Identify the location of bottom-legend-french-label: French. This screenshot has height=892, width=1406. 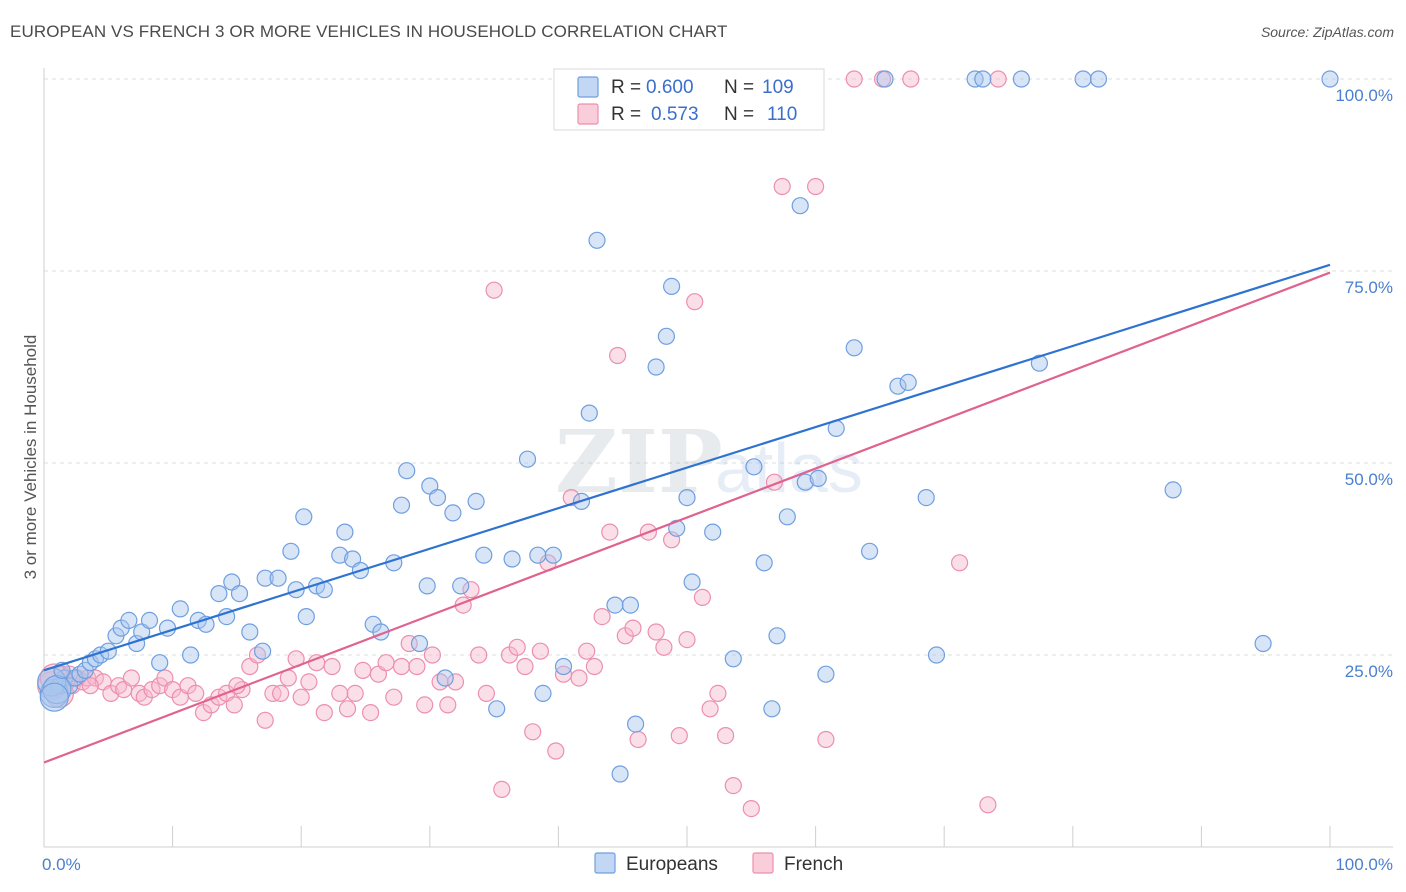
(813, 864).